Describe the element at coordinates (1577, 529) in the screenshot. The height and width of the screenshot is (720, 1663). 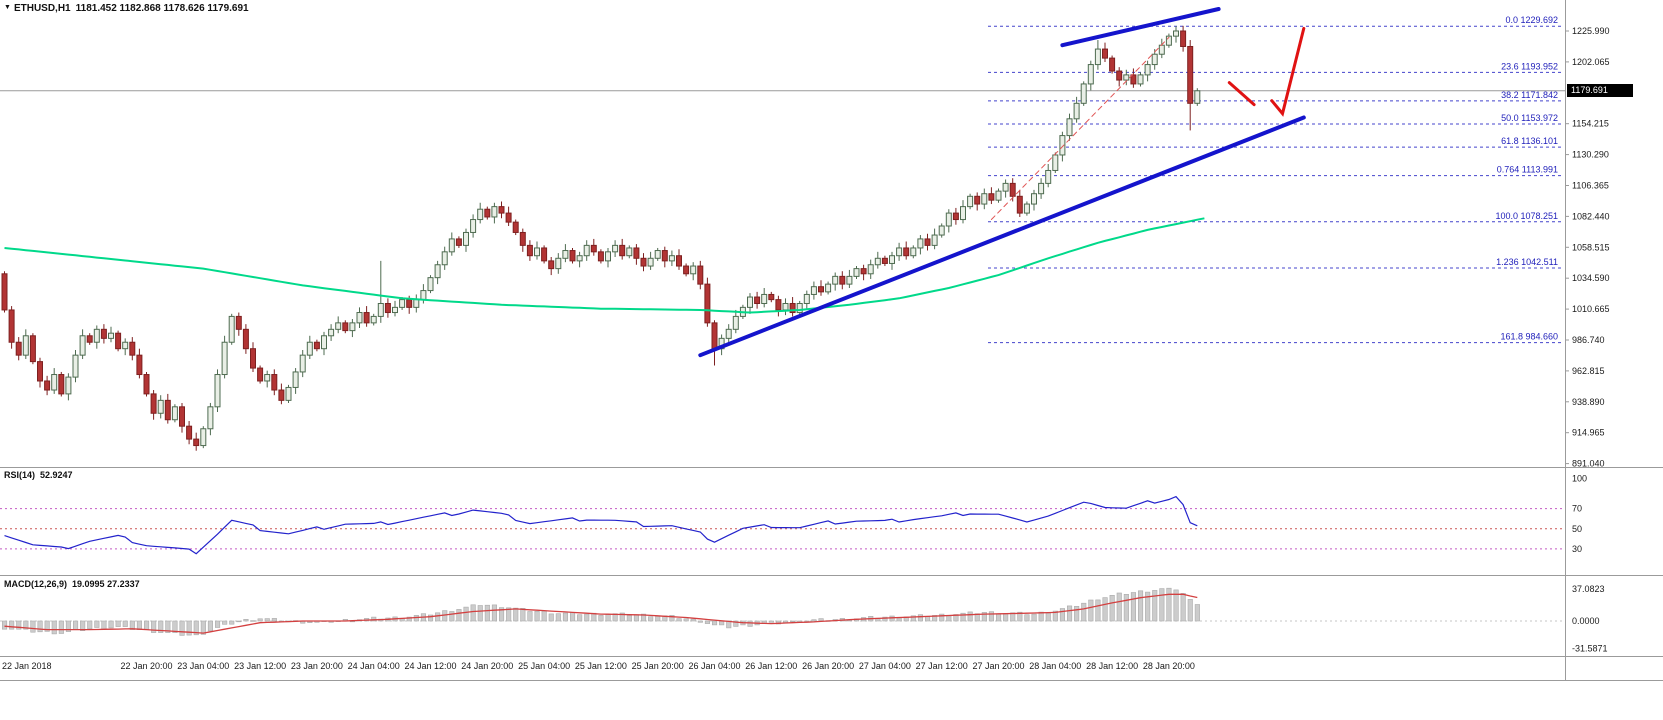
I see `rsi-axis-label: 50` at that location.